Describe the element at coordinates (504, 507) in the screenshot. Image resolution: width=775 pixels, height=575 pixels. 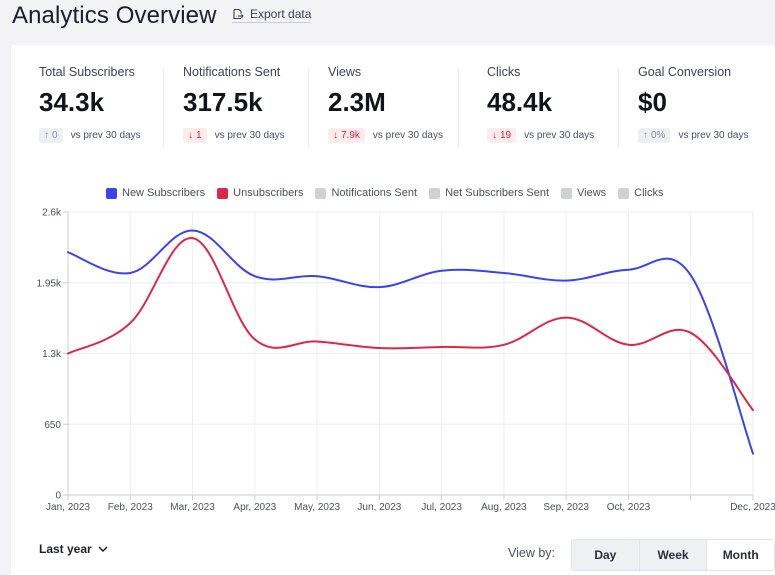
I see `x-tick-label: Aug, 2023` at that location.